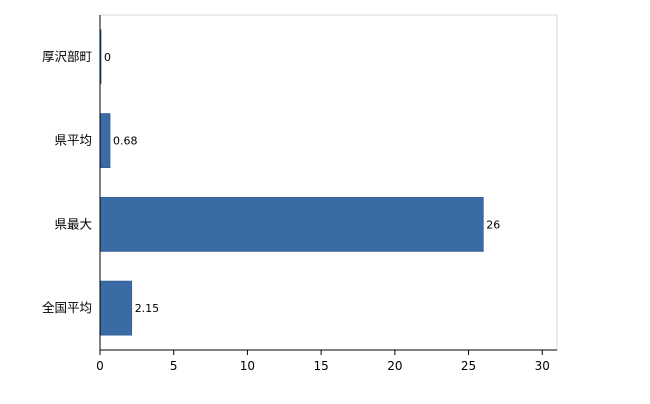 The height and width of the screenshot is (404, 650). I want to click on x-axis-tick-label: 0, so click(100, 366).